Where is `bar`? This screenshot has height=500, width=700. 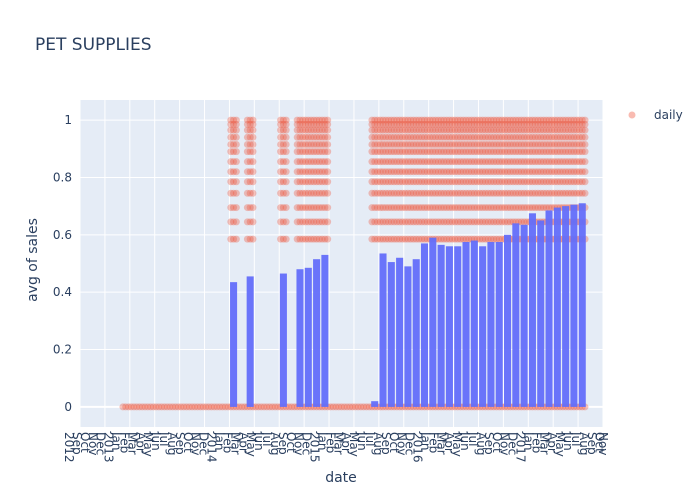
bar is located at coordinates (499, 324).